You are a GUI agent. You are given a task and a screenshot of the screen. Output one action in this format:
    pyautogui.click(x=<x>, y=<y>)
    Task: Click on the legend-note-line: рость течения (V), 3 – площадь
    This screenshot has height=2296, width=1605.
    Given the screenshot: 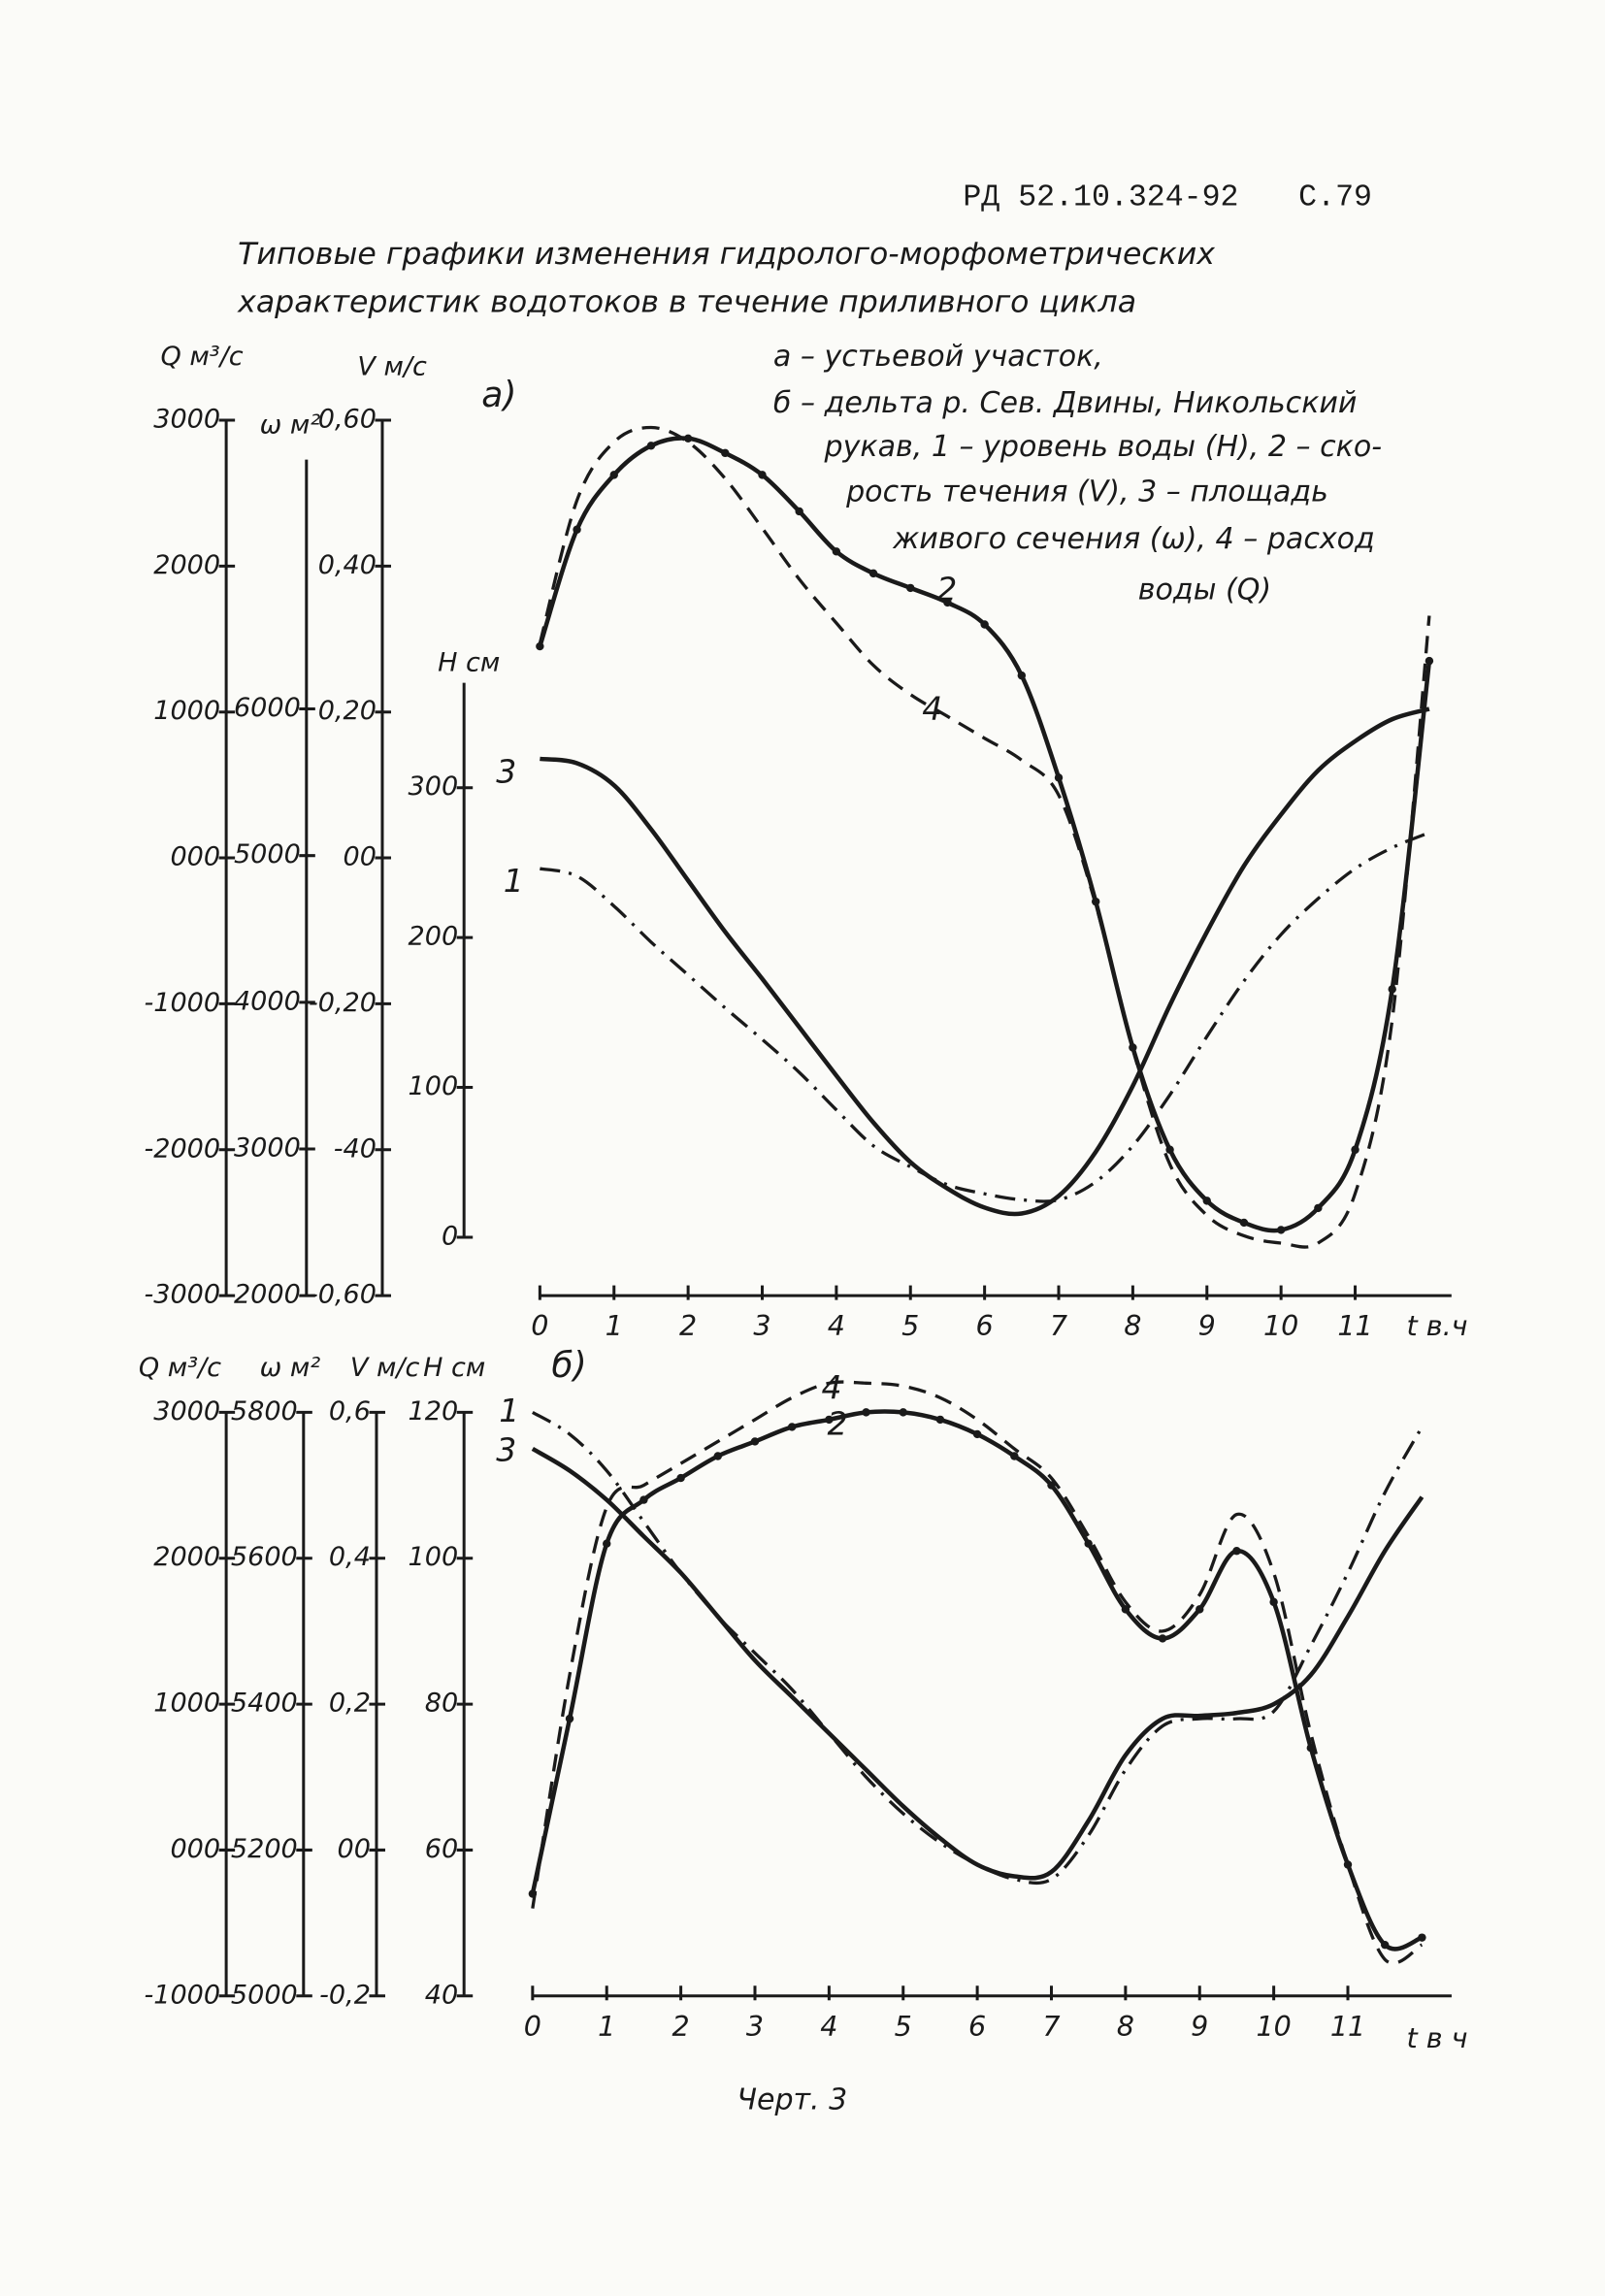 What is the action you would take?
    pyautogui.click(x=1087, y=492)
    